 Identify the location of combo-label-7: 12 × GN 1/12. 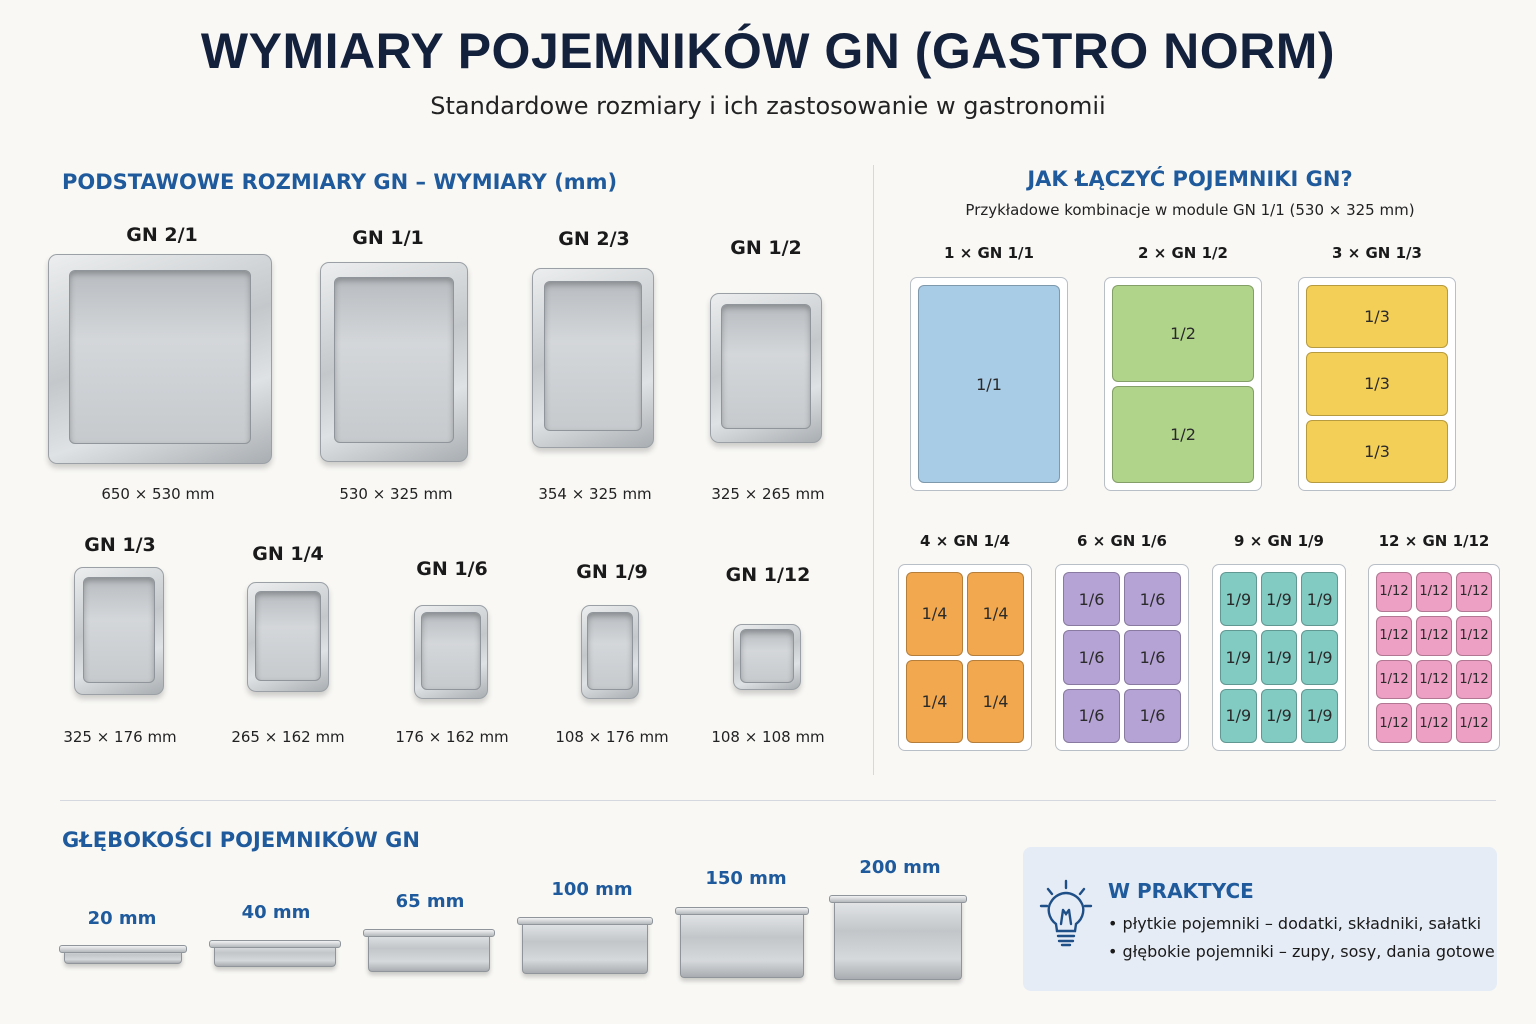
(1434, 541).